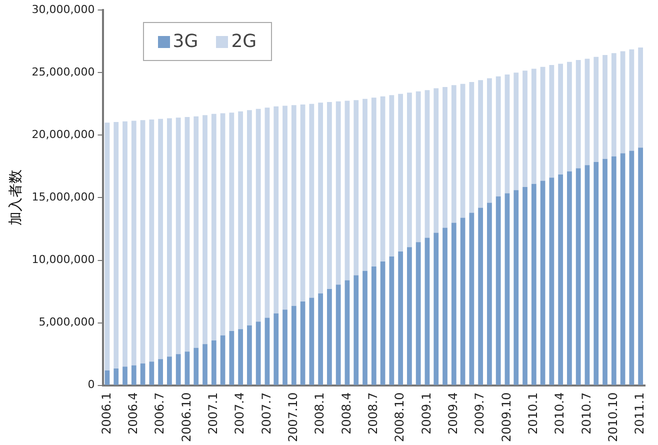 The image size is (658, 445). Describe the element at coordinates (506, 417) in the screenshot. I see `x-tick-label: 2009.10` at that location.